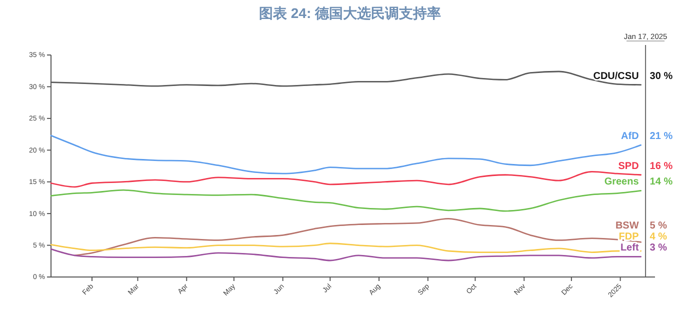 This screenshot has width=700, height=324. Describe the element at coordinates (659, 248) in the screenshot. I see `data-label: 3 %` at that location.